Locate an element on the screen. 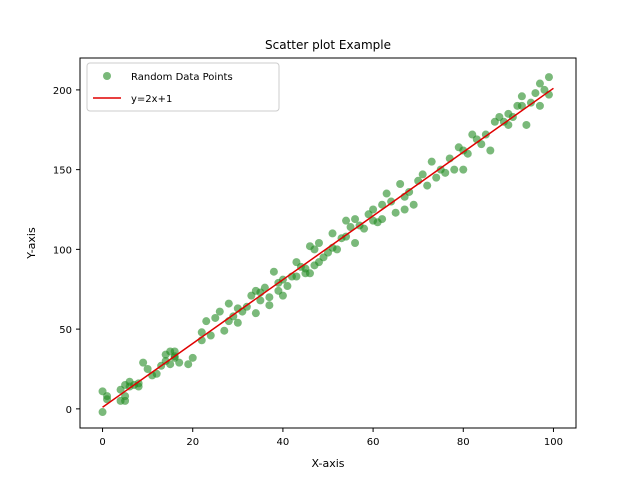  legend: Random Data Points y=2x+1 is located at coordinates (183, 87).